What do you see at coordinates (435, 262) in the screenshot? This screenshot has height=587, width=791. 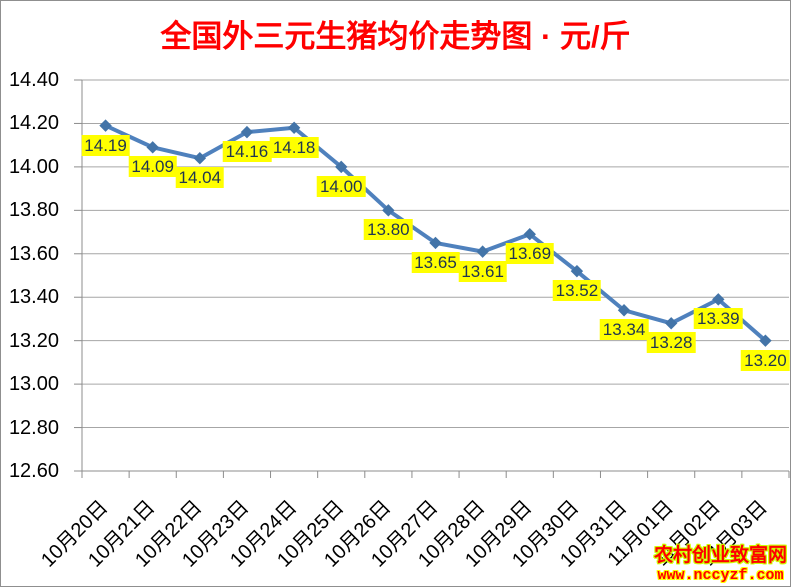 I see `data-label: 13.65` at bounding box center [435, 262].